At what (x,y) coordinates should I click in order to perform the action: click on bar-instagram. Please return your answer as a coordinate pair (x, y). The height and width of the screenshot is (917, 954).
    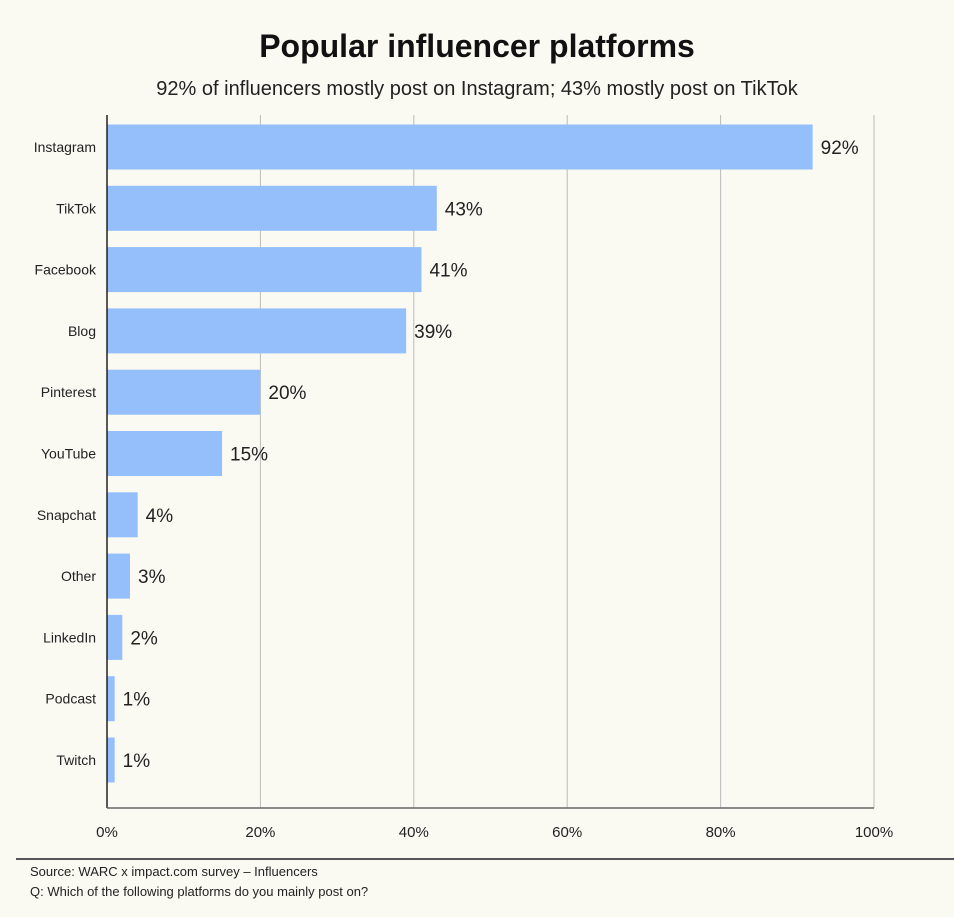
    Looking at the image, I should click on (460, 147).